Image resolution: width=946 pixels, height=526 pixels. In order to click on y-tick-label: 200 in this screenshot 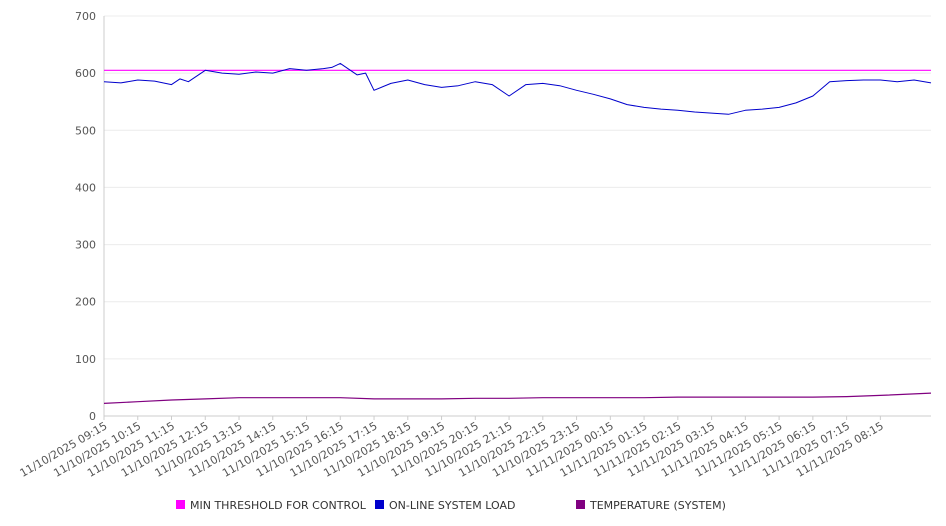, I will do `click(85, 302)`.